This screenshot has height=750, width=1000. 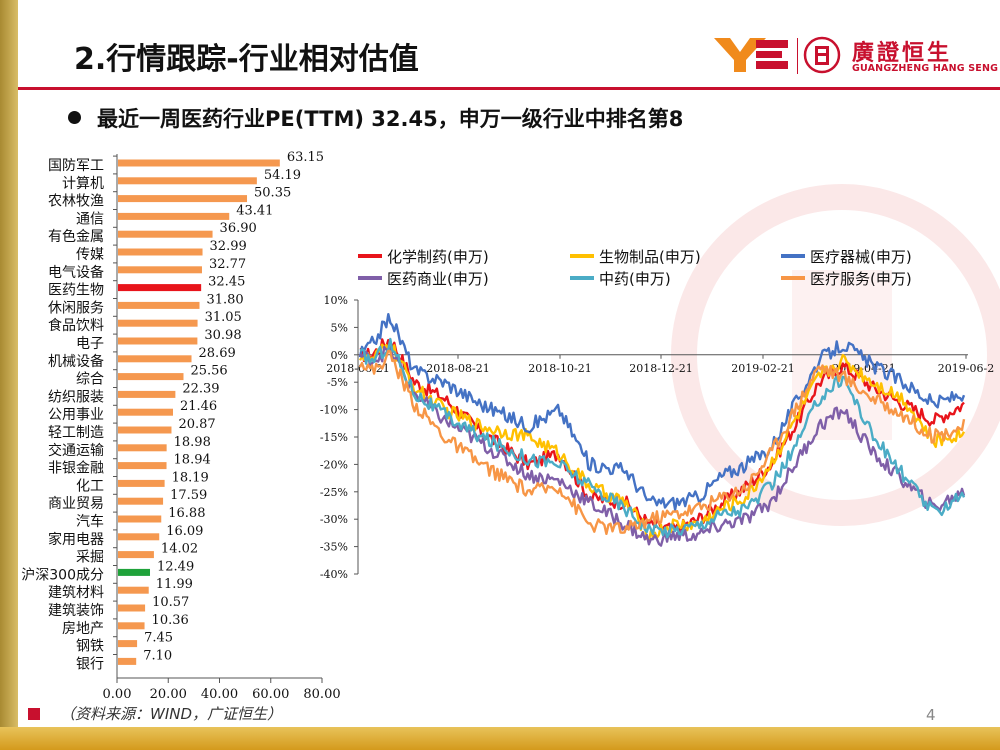 I want to click on bar-value-label: 50.35, so click(x=272, y=193).